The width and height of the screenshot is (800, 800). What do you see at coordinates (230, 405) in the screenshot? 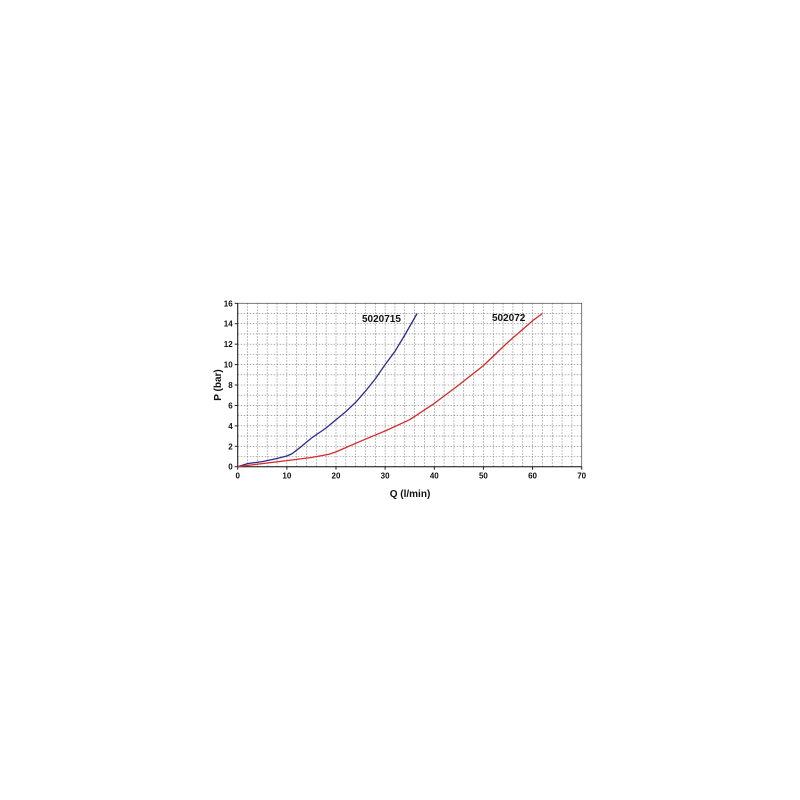
I see `y-tick-label: 6` at bounding box center [230, 405].